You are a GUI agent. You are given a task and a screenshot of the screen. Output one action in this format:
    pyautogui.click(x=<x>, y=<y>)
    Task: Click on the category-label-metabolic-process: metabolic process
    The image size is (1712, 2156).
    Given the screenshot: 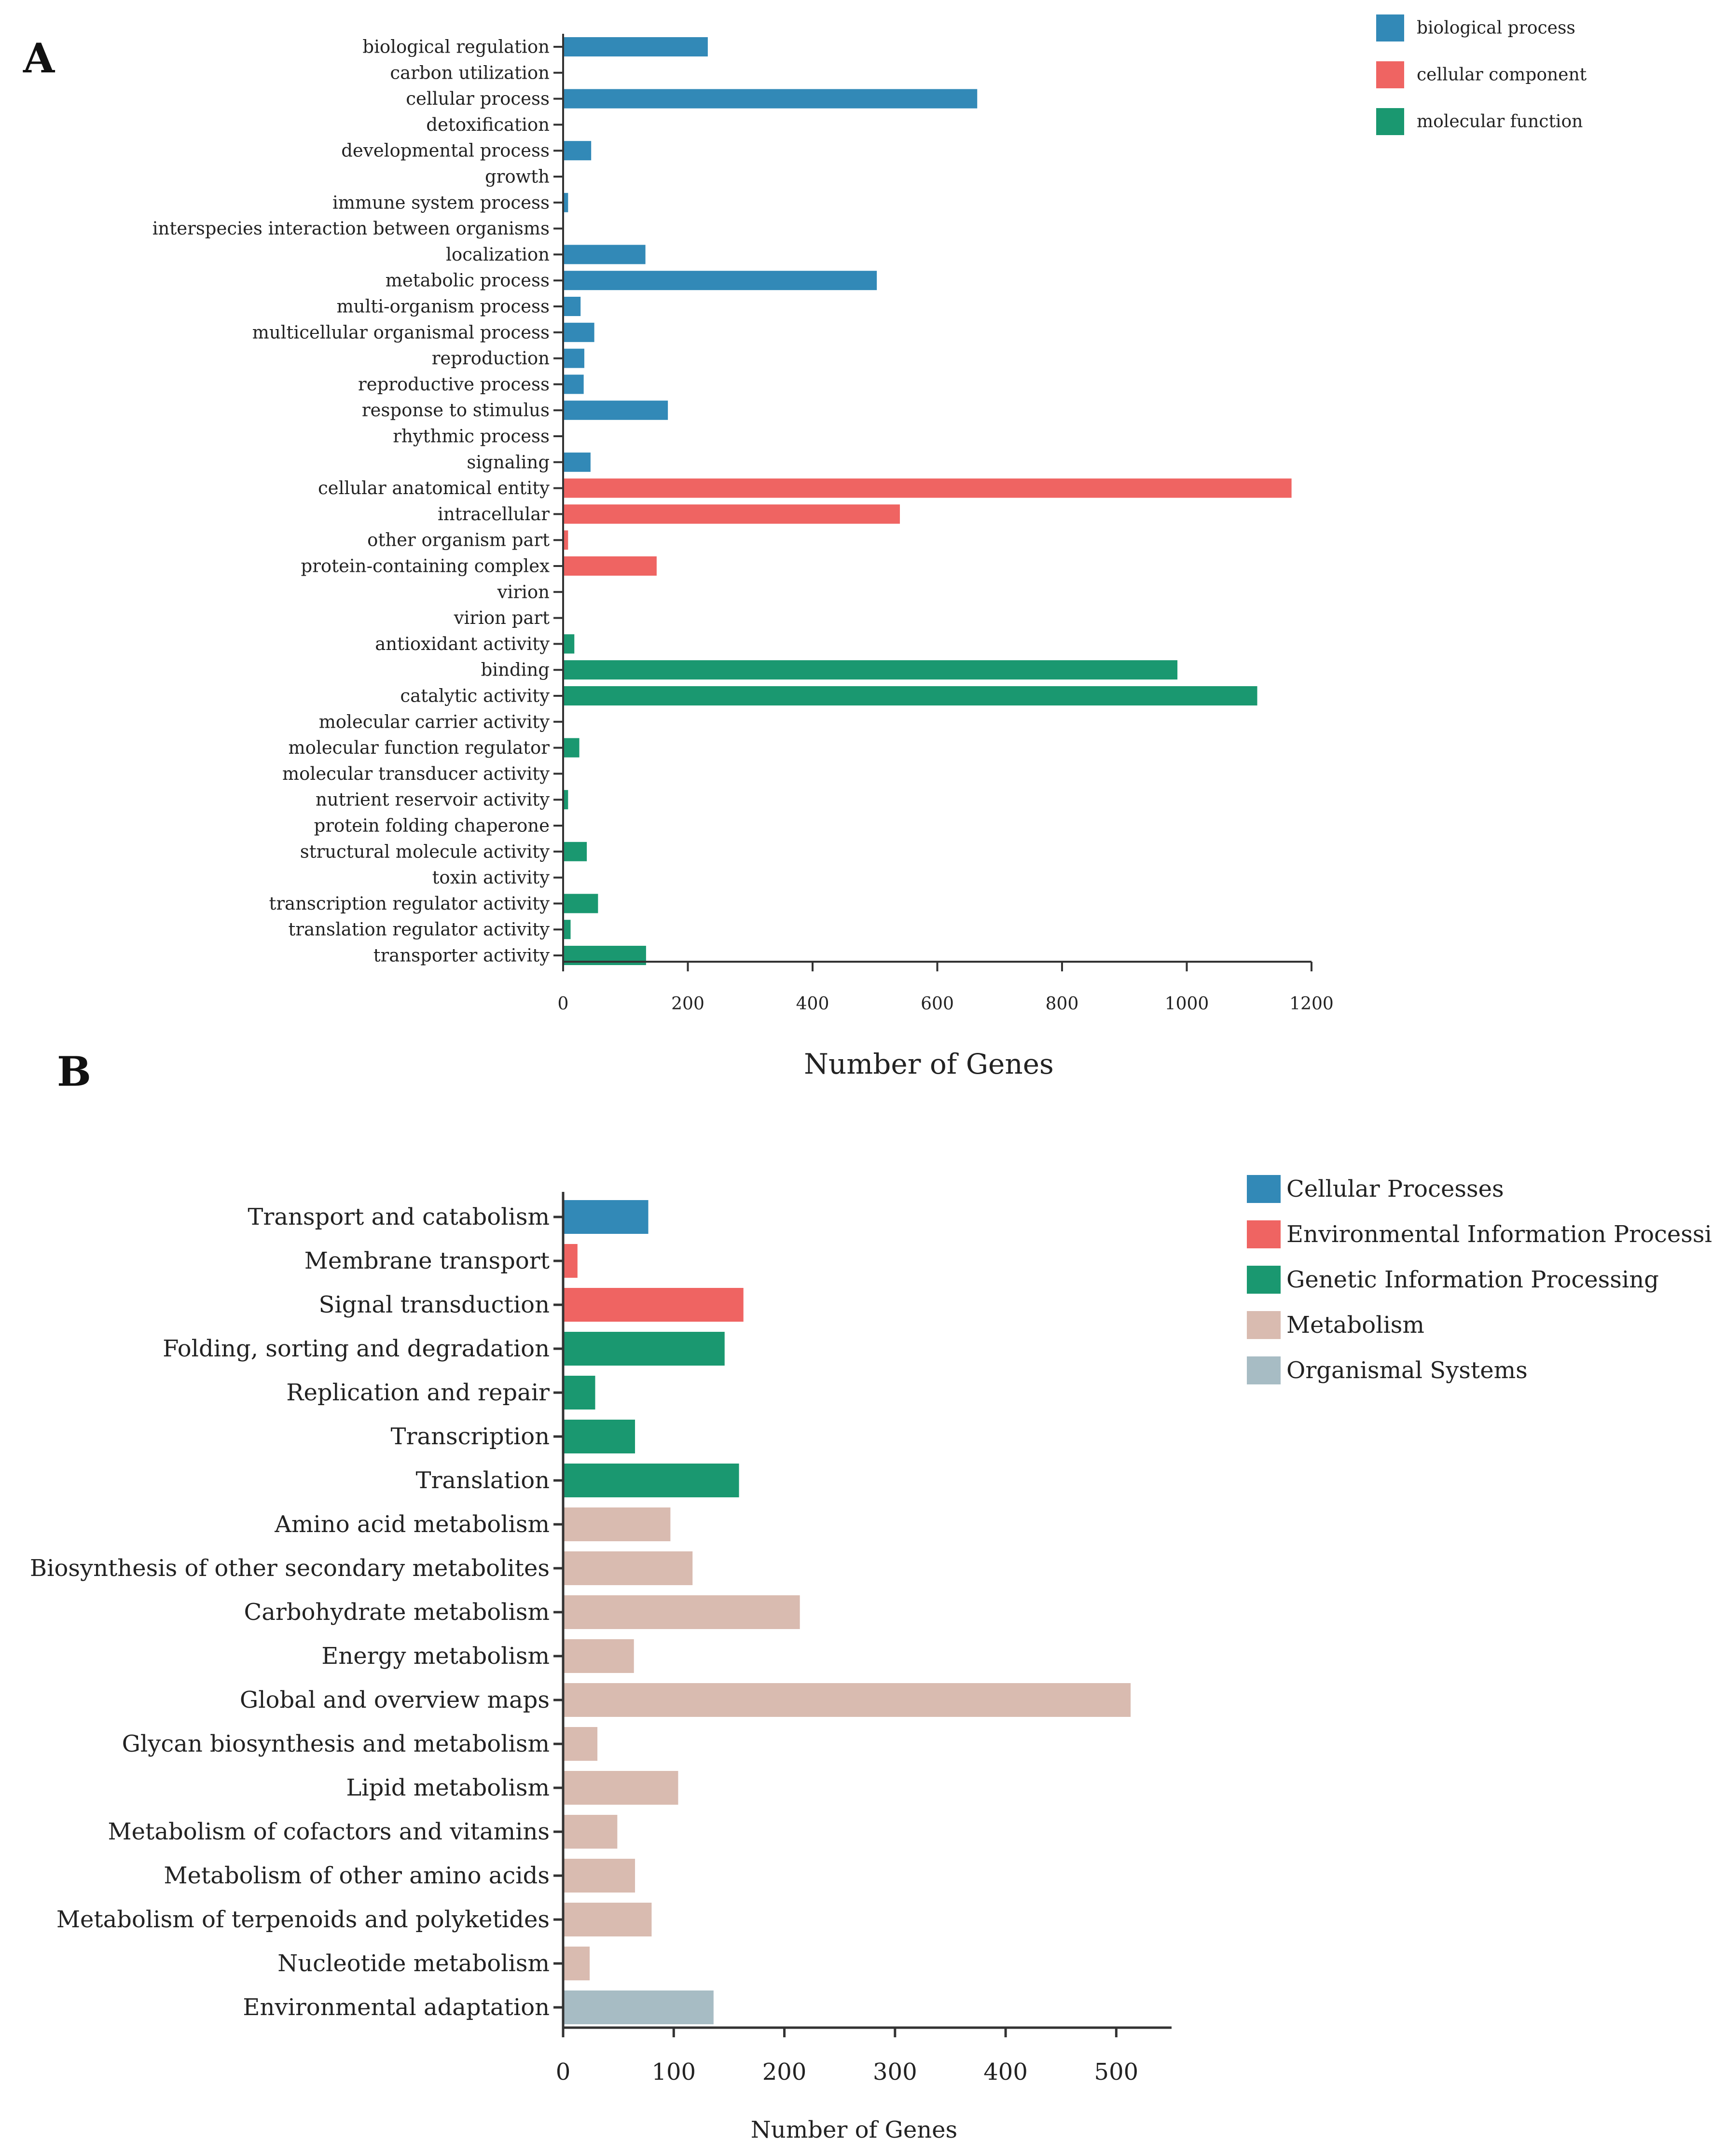 What is the action you would take?
    pyautogui.click(x=468, y=280)
    